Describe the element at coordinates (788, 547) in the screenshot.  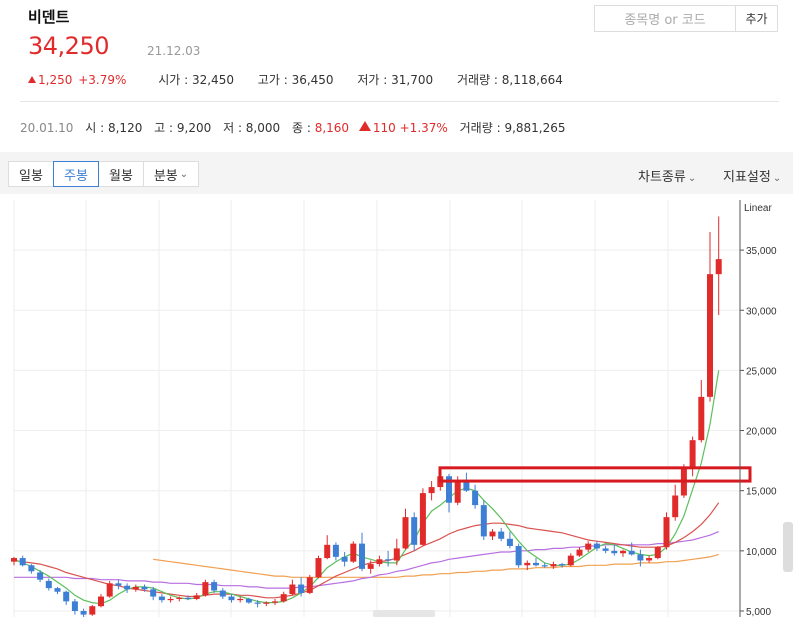
I see `right-scroll-handle` at that location.